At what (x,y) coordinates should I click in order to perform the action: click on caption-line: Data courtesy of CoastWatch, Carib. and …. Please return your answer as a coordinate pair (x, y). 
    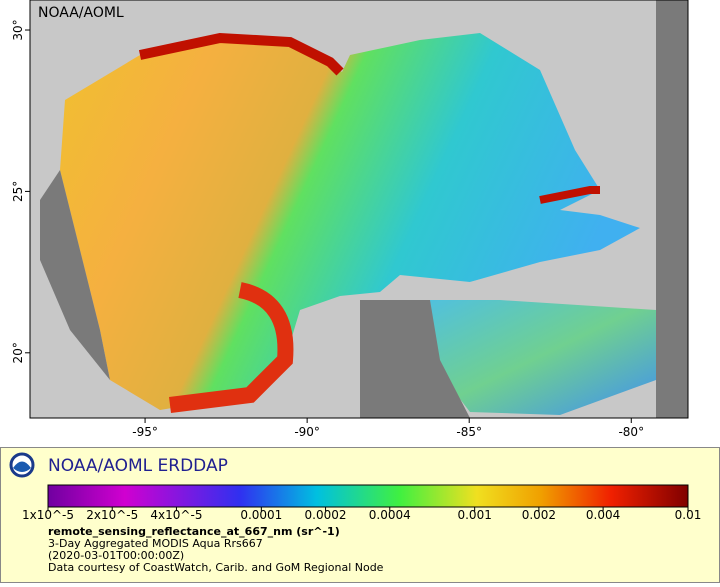
    Looking at the image, I should click on (216, 567).